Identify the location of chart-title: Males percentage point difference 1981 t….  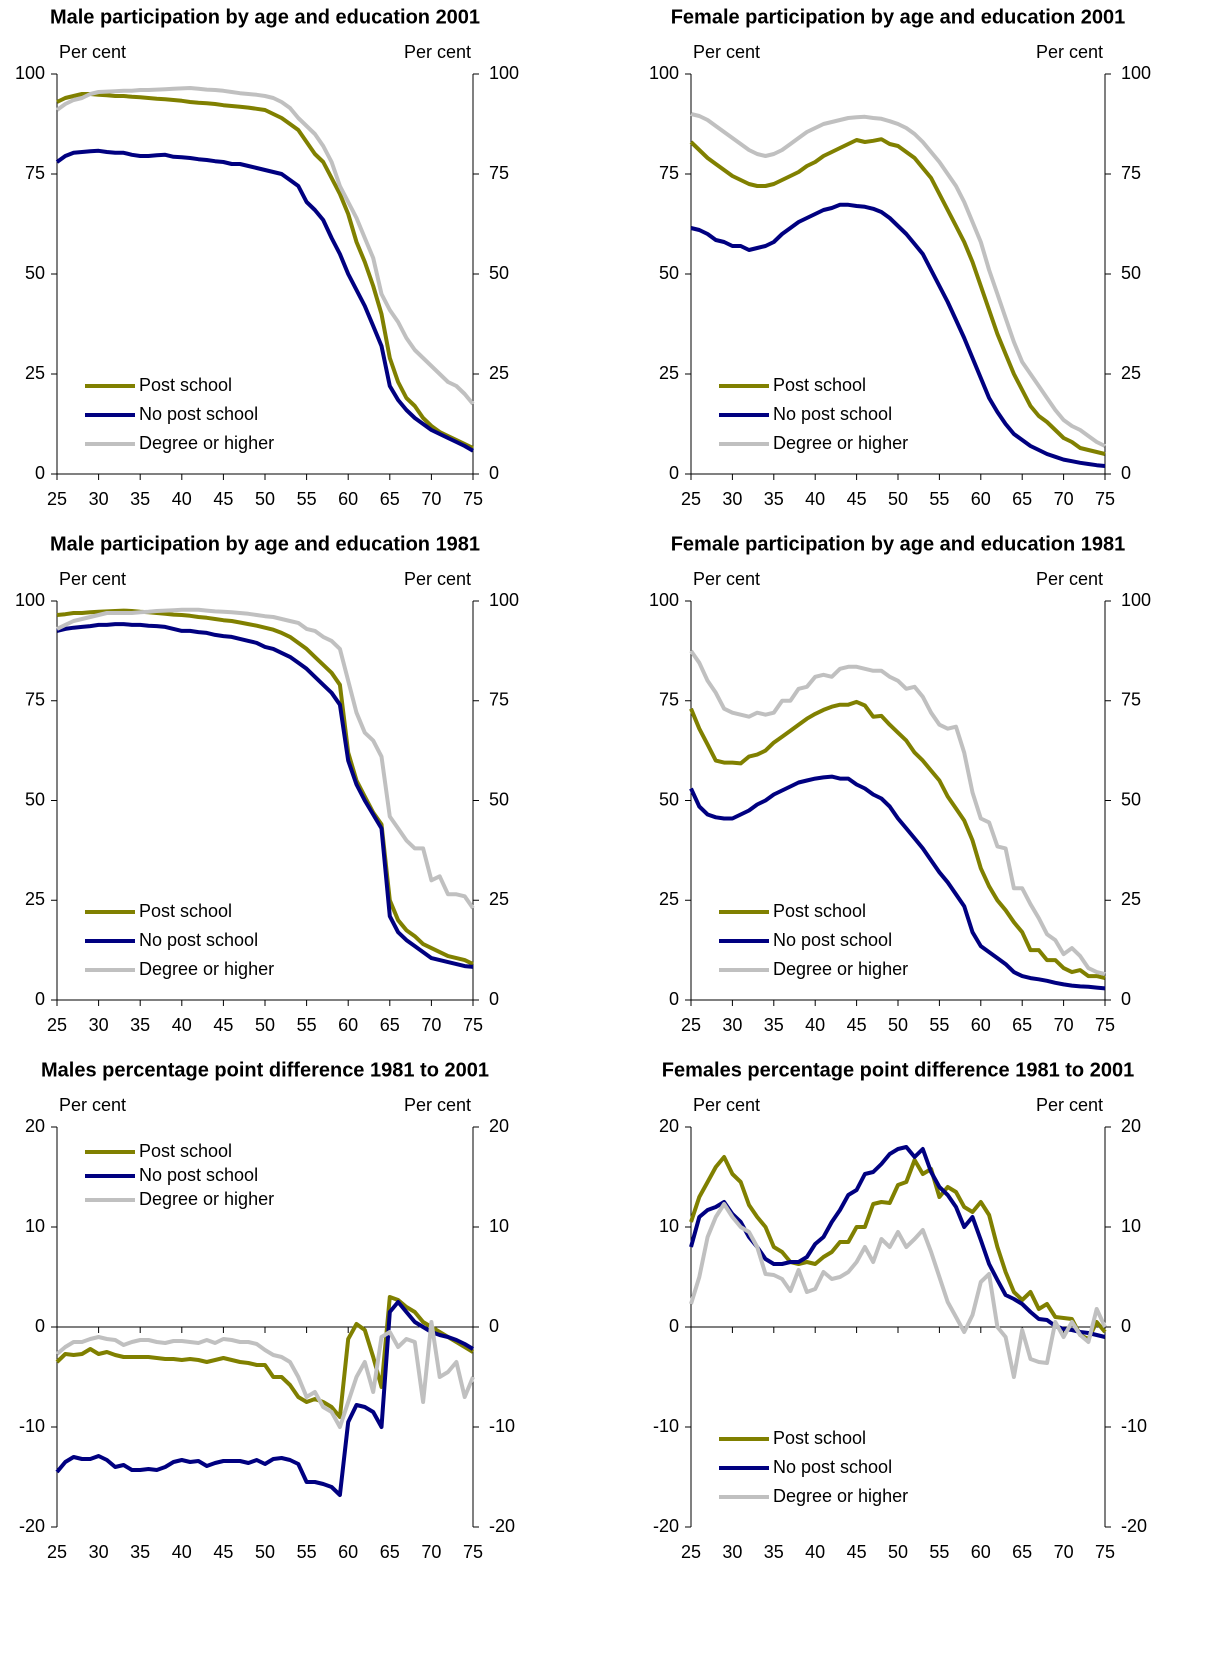
(265, 1070).